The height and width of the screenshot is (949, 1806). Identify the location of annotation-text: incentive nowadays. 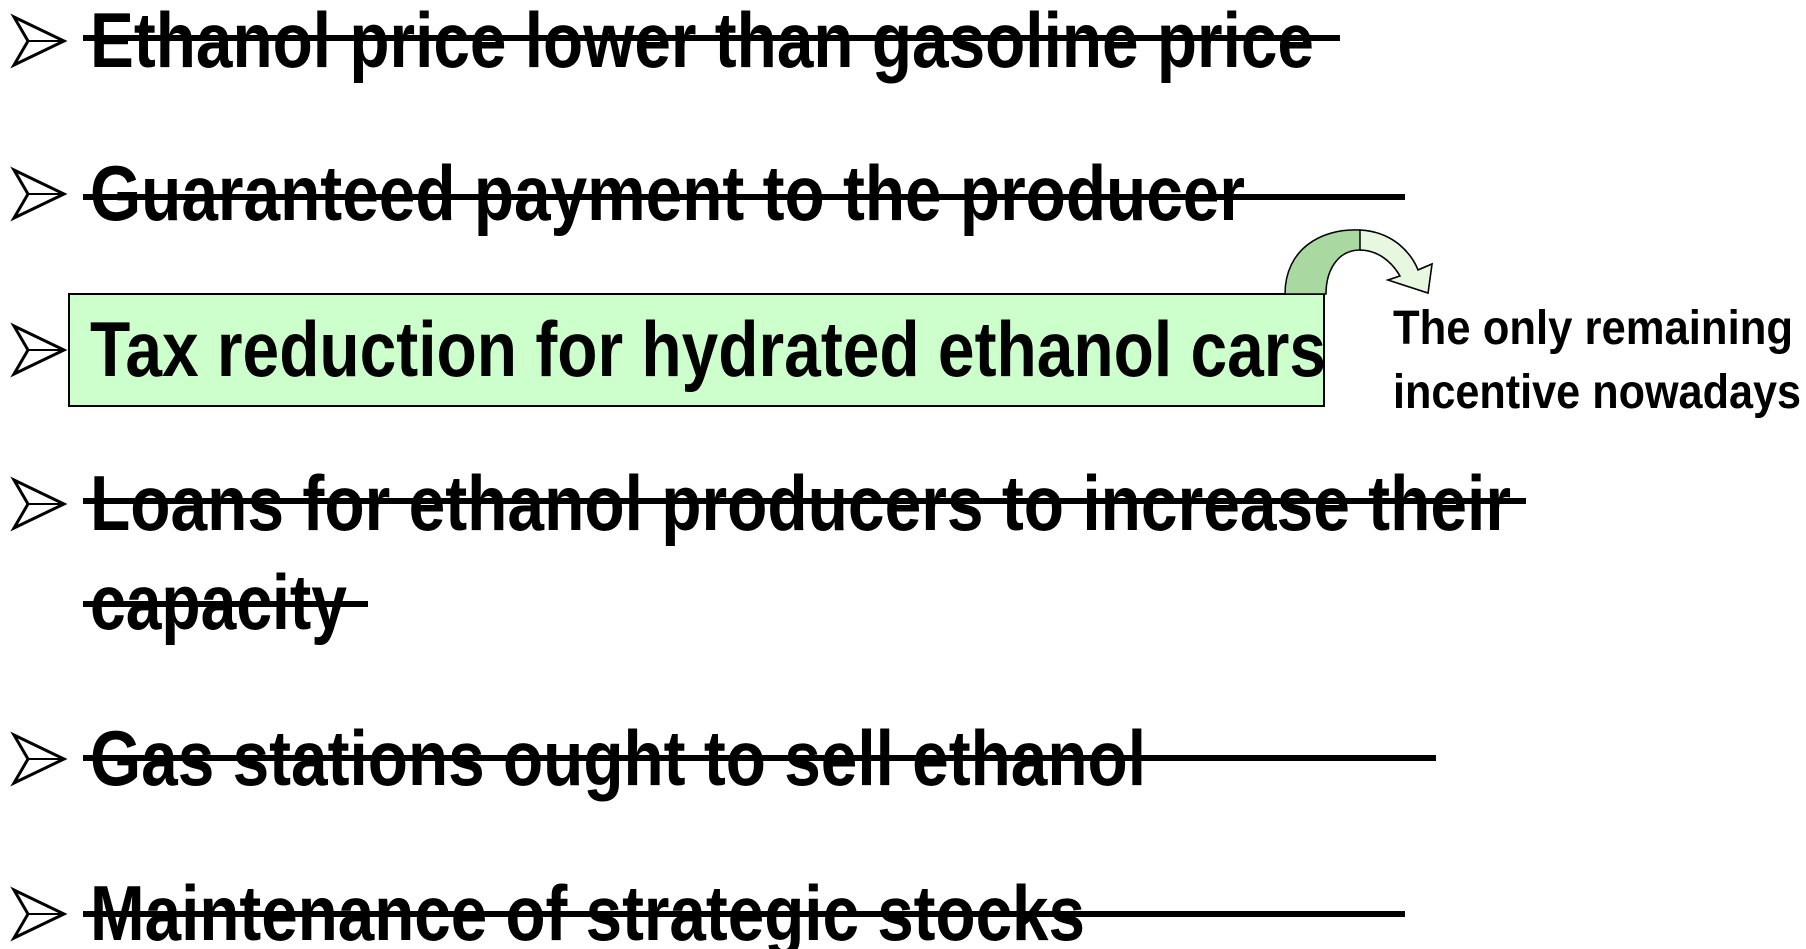
(1597, 392).